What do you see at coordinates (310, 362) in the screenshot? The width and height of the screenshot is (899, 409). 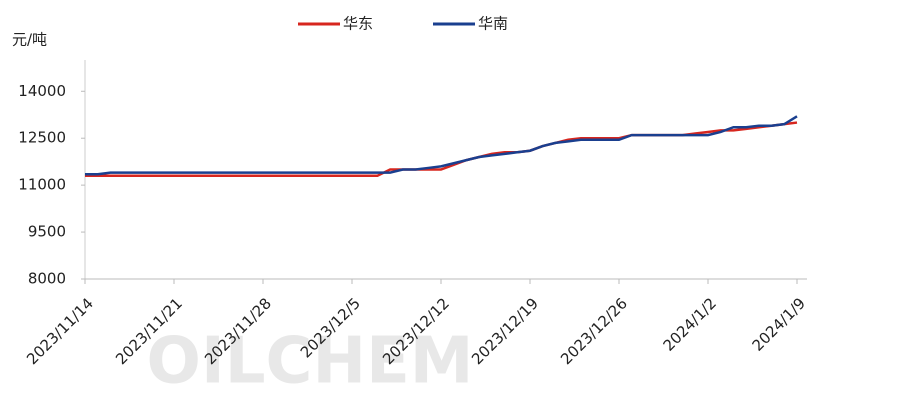 I see `watermark: OILCHEM` at bounding box center [310, 362].